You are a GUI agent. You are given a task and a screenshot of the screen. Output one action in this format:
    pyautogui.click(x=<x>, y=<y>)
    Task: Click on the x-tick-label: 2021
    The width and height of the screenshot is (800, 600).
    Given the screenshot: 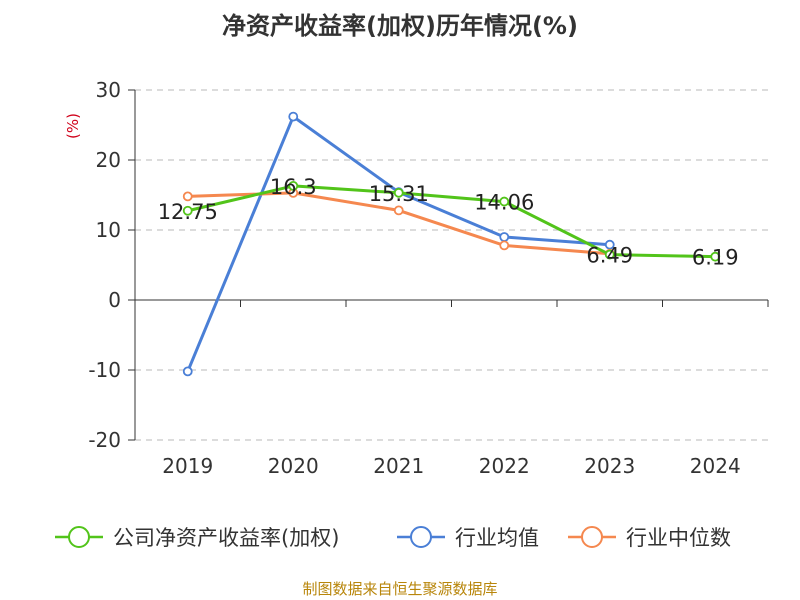 What is the action you would take?
    pyautogui.click(x=398, y=466)
    